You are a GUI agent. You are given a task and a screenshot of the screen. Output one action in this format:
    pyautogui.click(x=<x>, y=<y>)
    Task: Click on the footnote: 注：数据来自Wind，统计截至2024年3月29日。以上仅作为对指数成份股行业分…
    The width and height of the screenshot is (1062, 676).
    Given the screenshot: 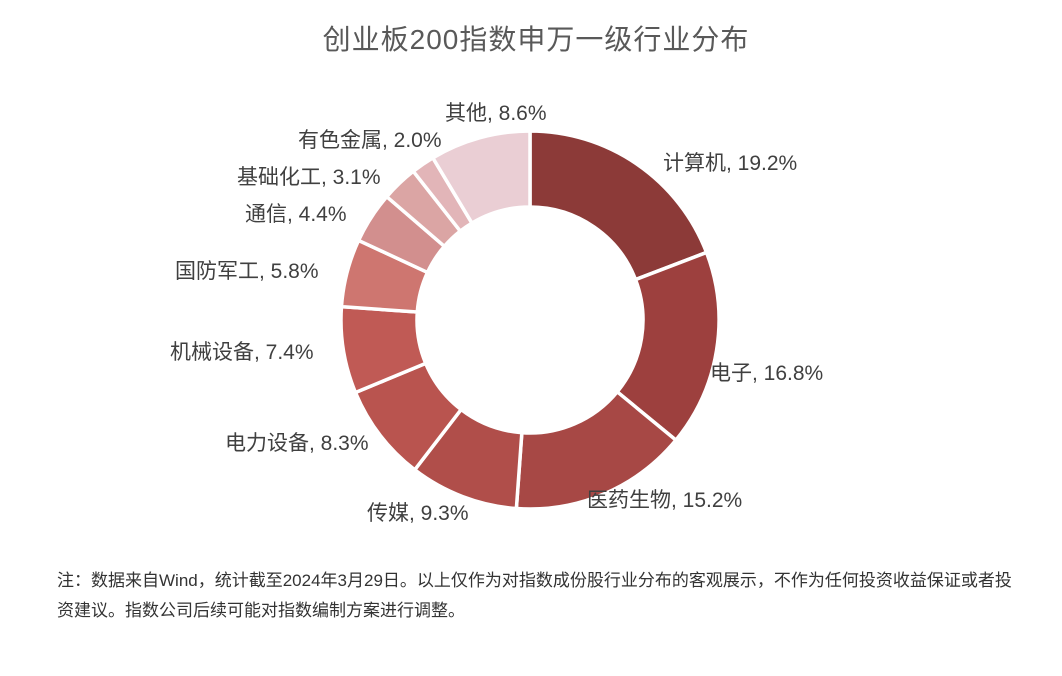 What is the action you would take?
    pyautogui.click(x=534, y=595)
    